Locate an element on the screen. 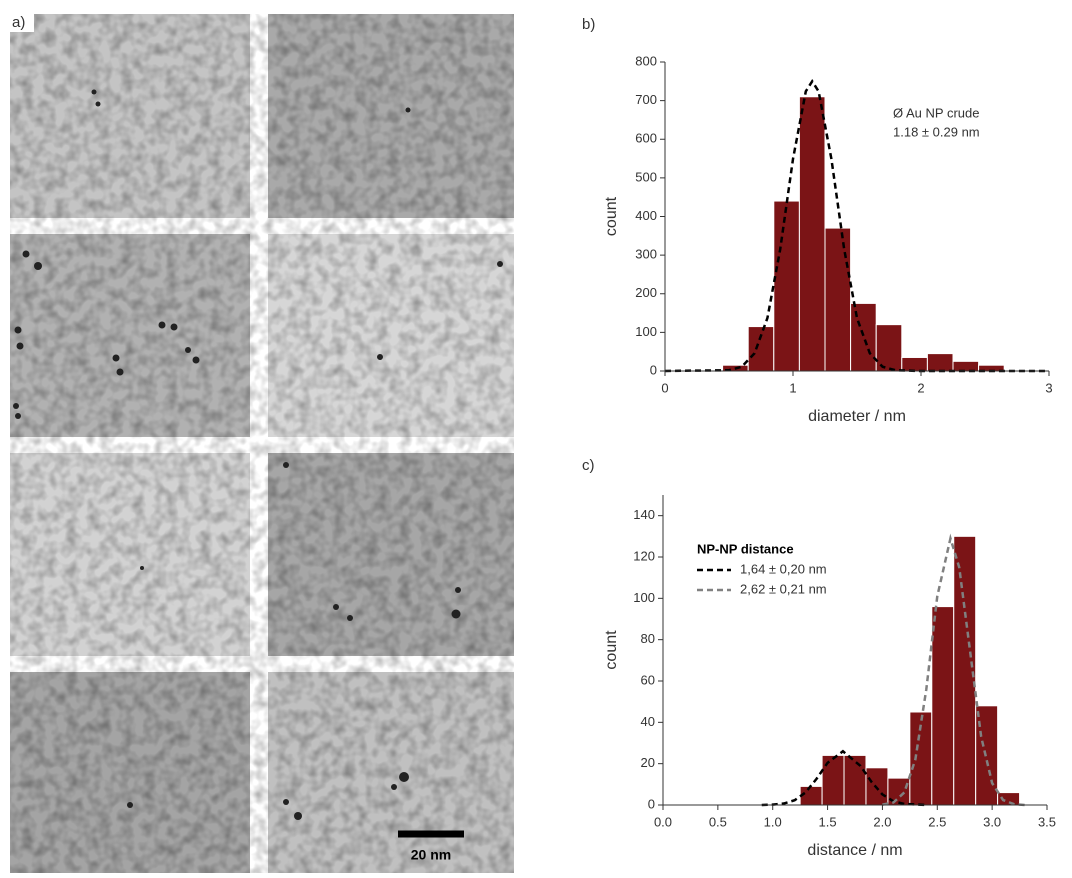 Image resolution: width=1072 pixels, height=878 pixels. y-tick-label: 80 is located at coordinates (648, 638).